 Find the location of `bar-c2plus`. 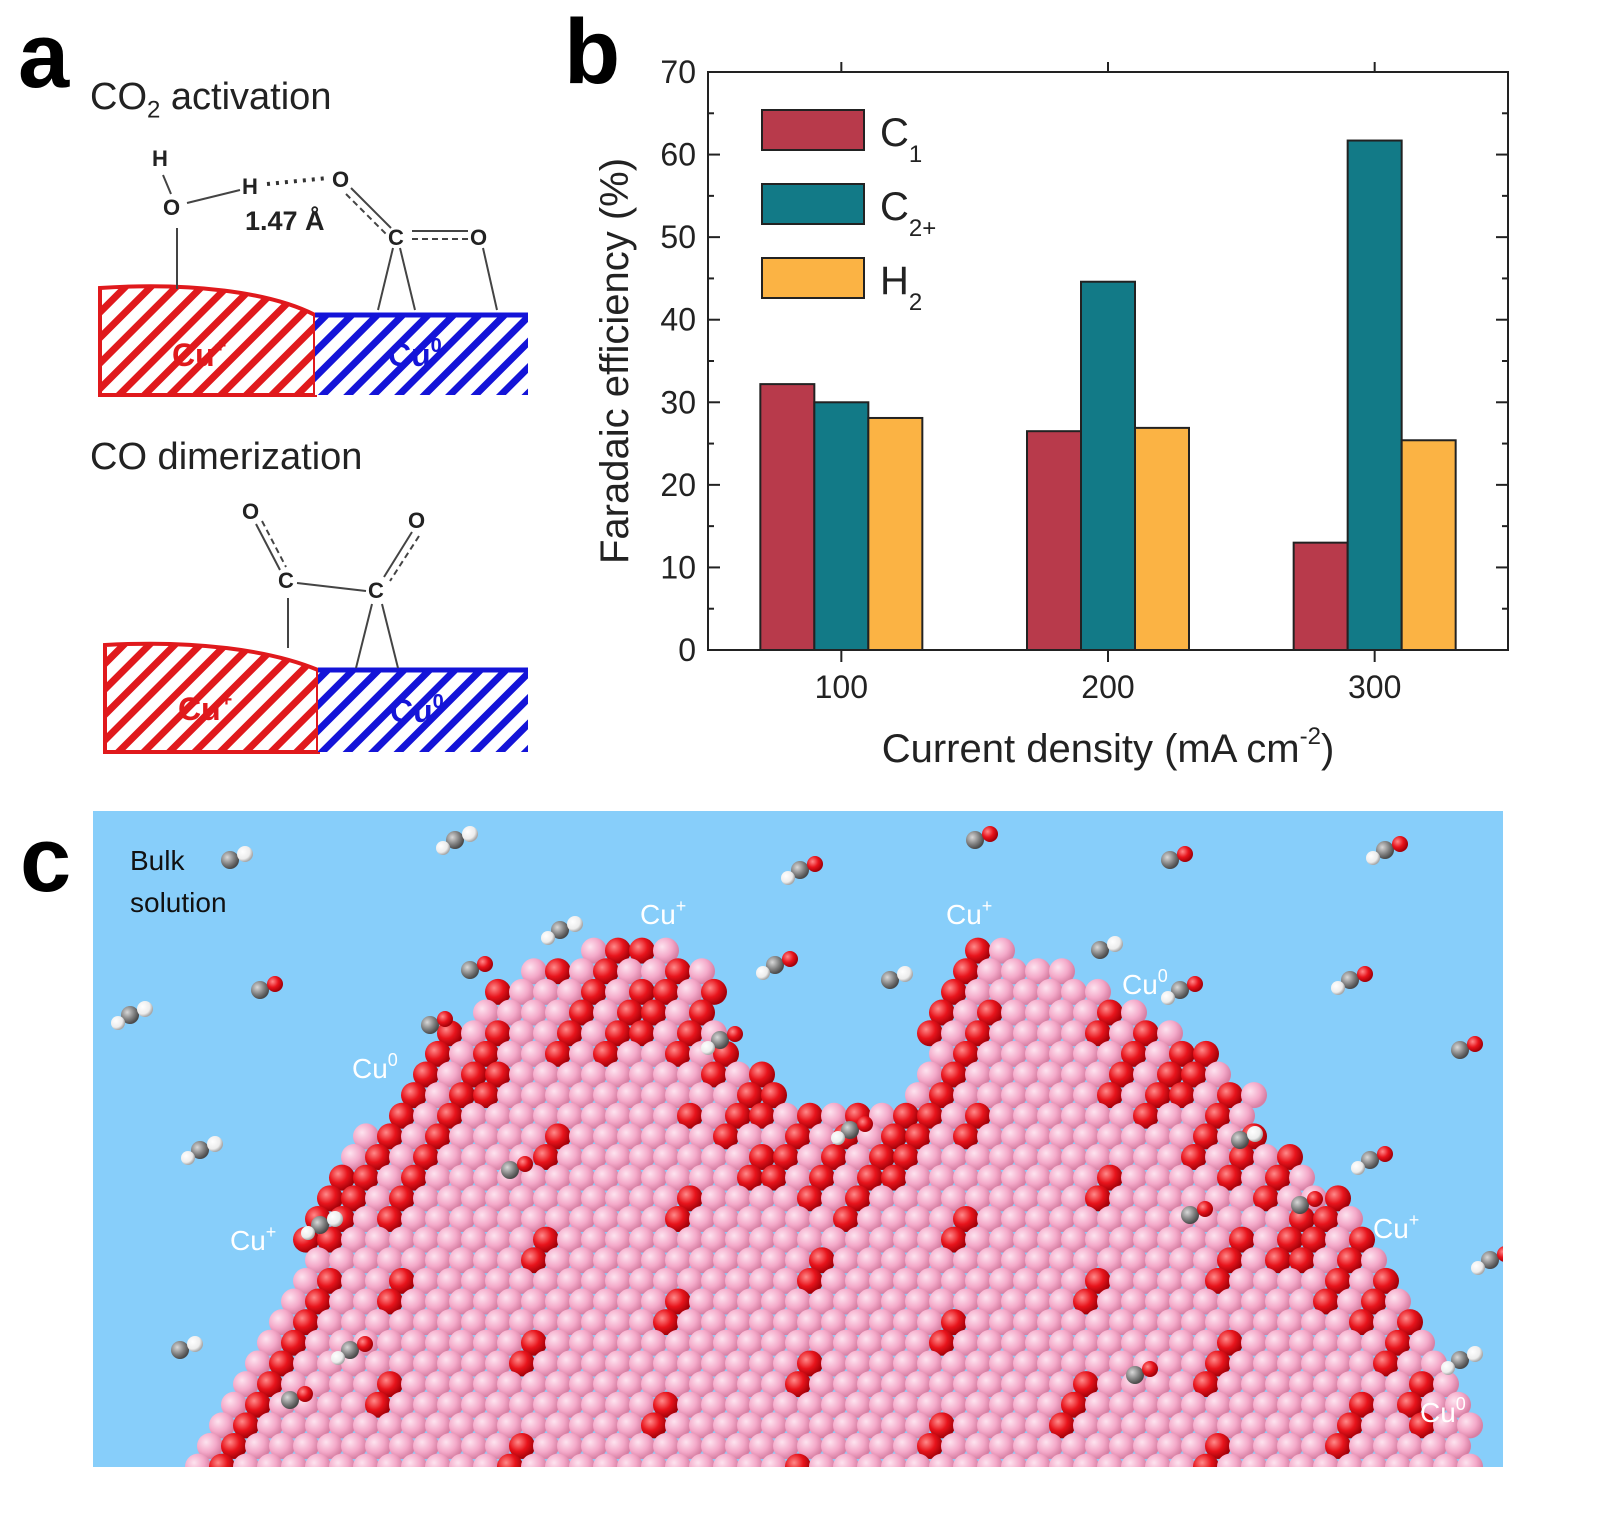

bar-c2plus is located at coordinates (1108, 465).